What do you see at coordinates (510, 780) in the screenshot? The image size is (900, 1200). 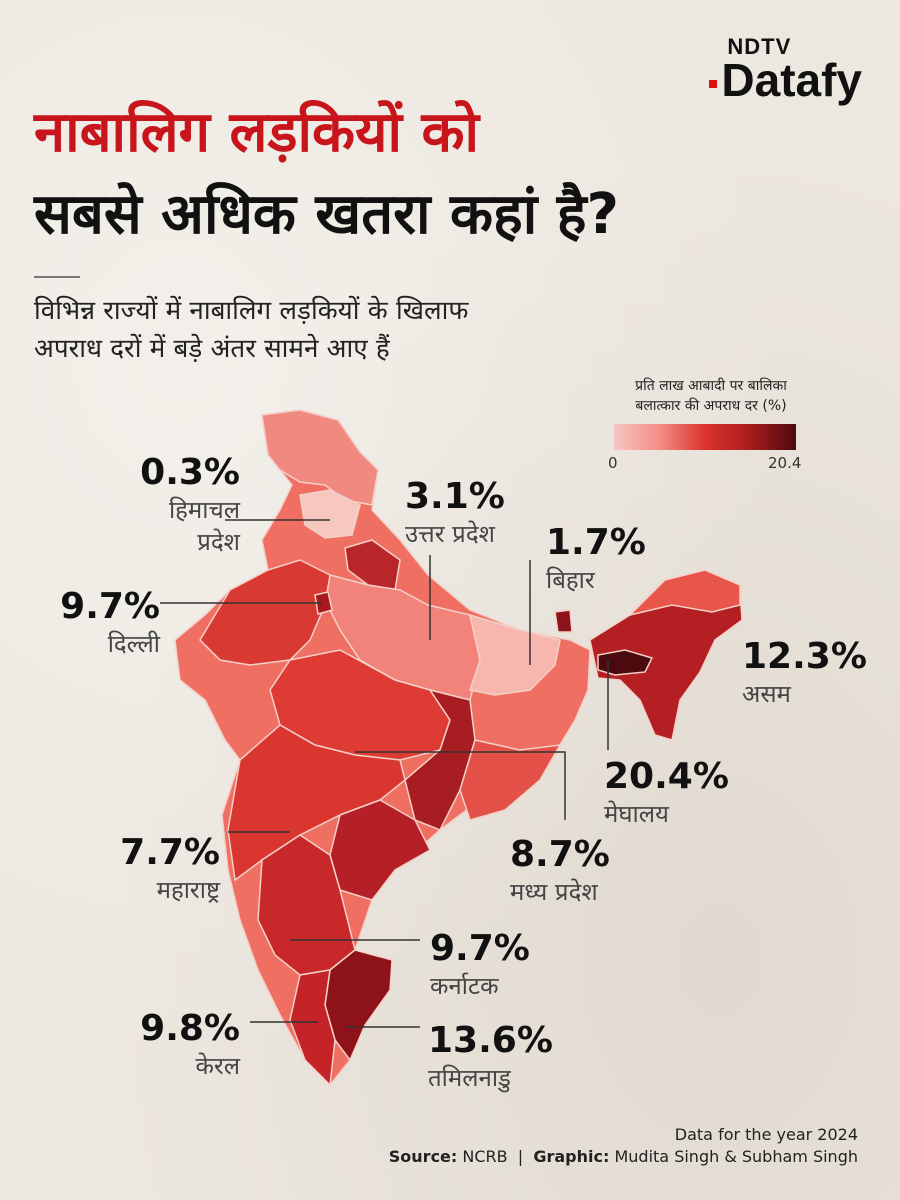 I see `odisha-region` at bounding box center [510, 780].